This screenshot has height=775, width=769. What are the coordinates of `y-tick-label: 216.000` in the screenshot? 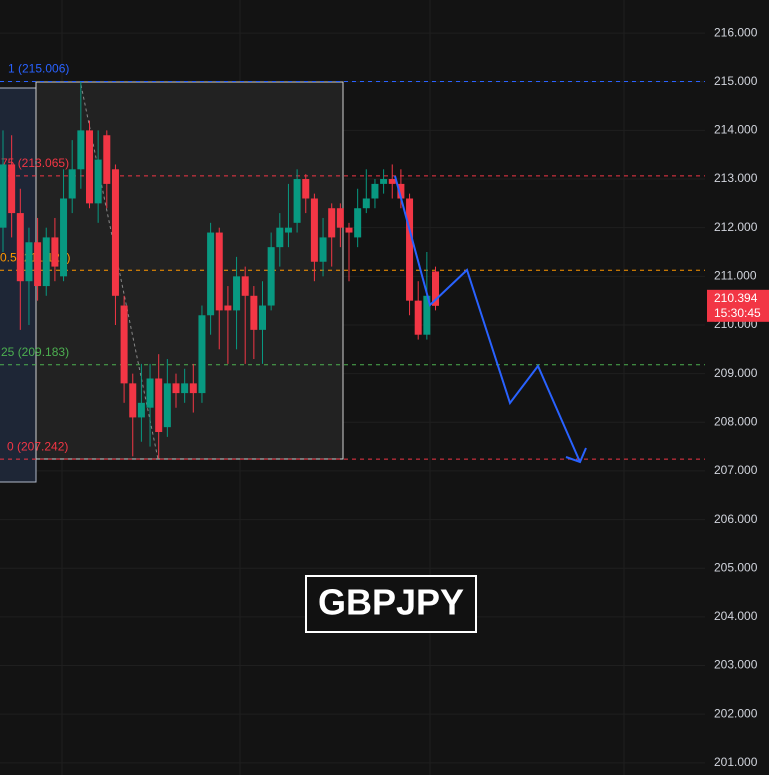 It's located at (736, 32).